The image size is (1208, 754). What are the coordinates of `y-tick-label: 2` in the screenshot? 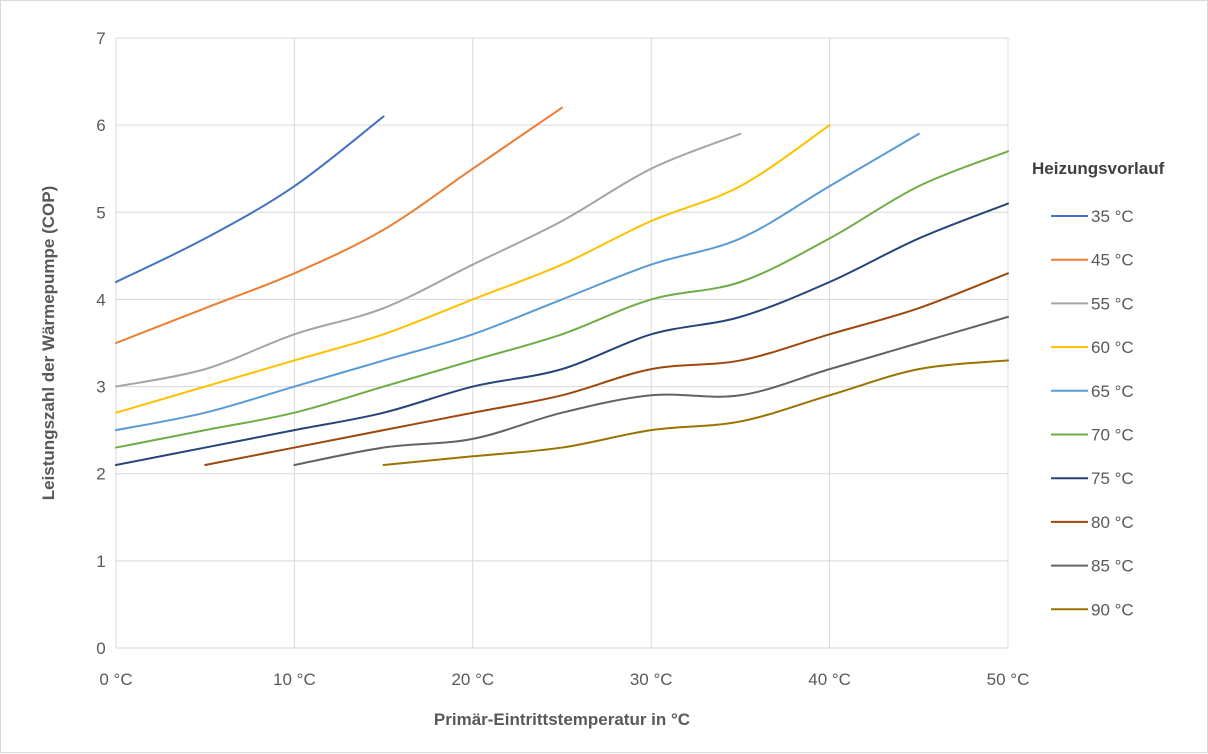 It's located at (100, 474).